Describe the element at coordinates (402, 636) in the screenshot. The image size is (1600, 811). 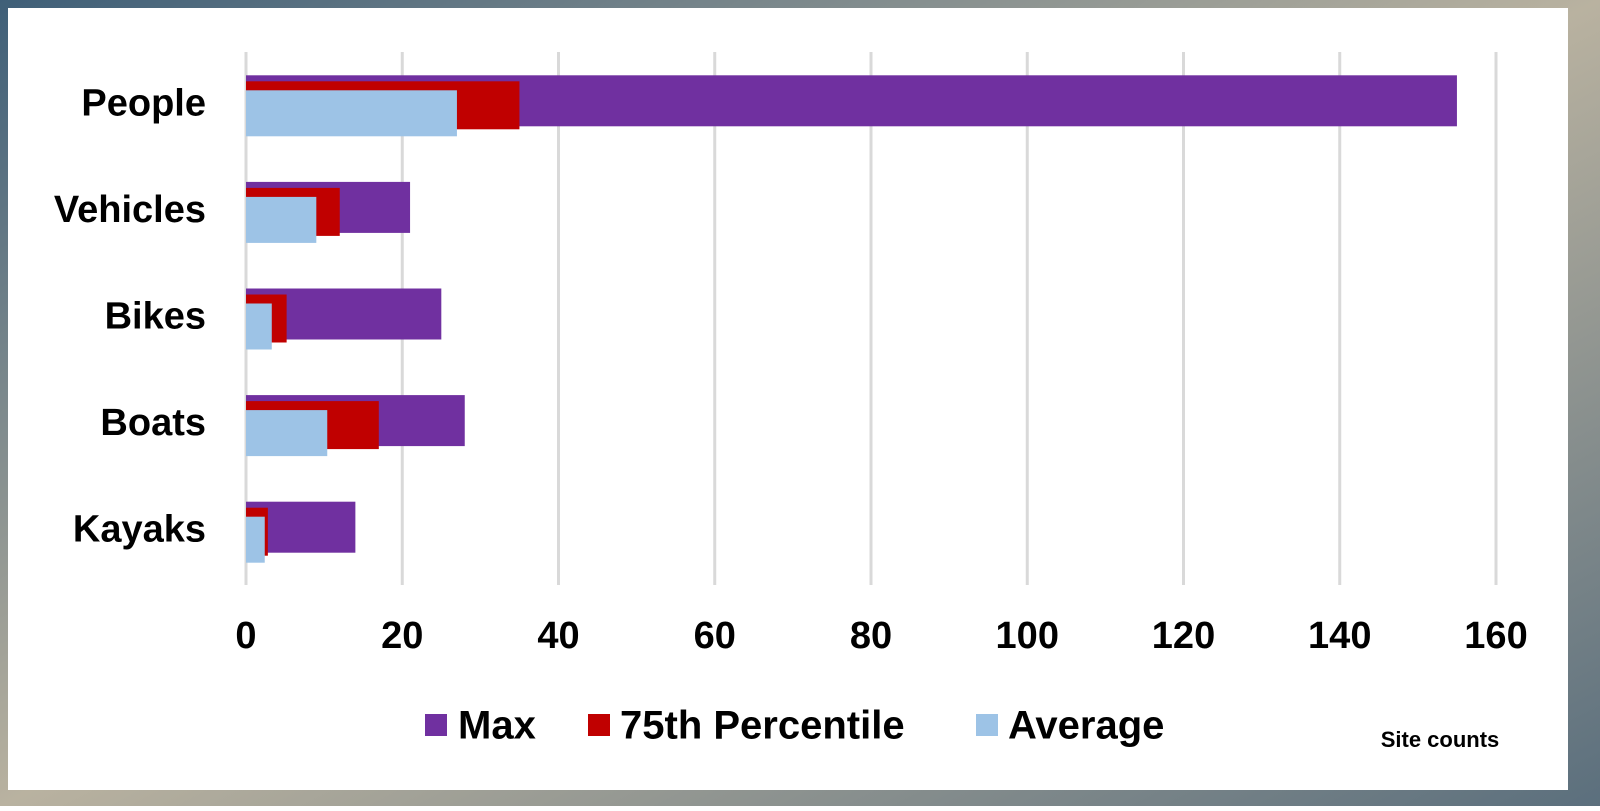
I see `x-tick-label: 20` at that location.